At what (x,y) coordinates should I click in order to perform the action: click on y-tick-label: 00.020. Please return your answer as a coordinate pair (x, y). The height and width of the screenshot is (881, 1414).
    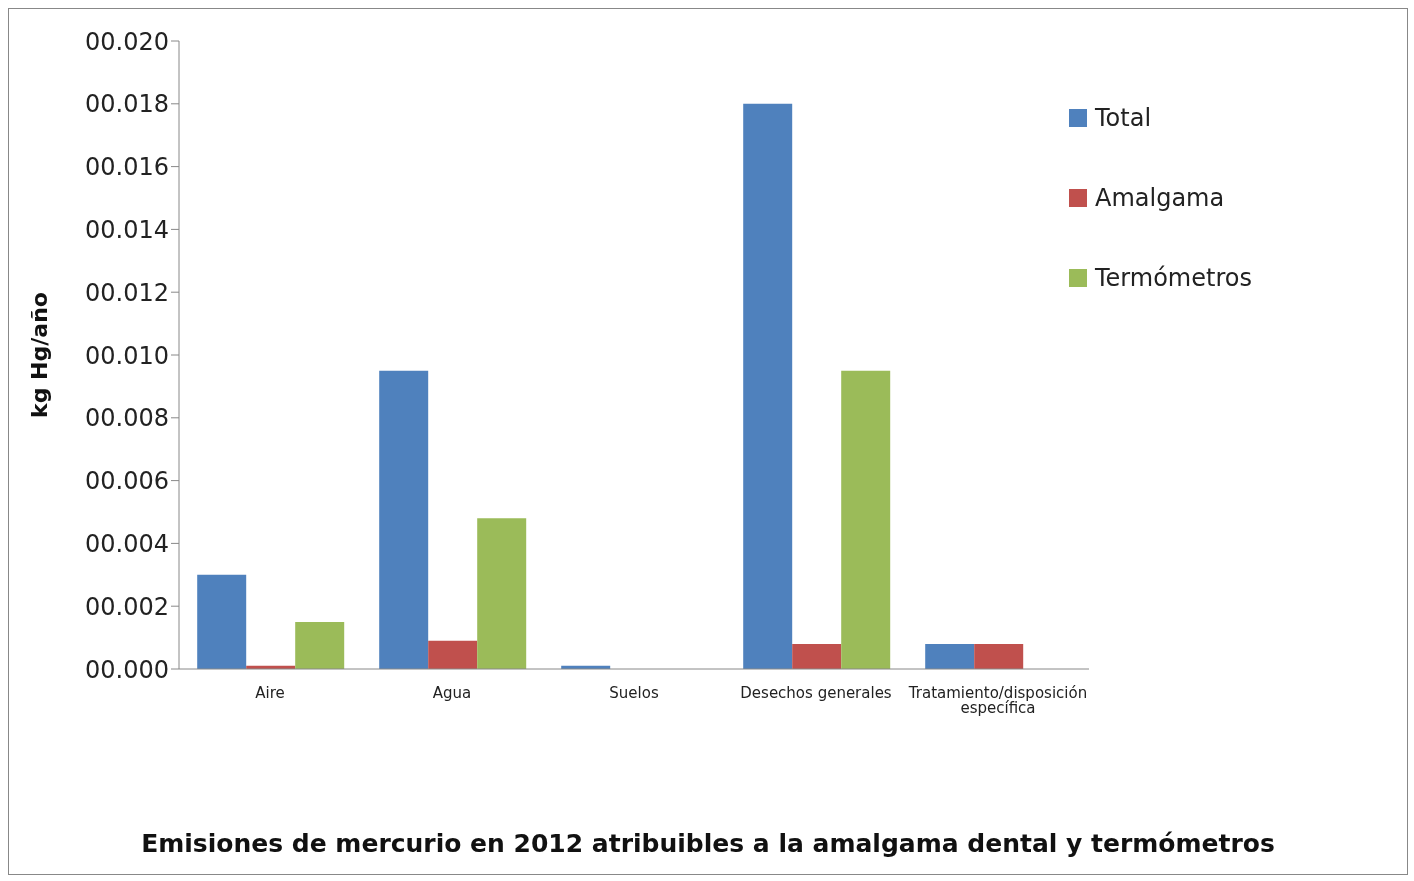
    Looking at the image, I should click on (127, 41).